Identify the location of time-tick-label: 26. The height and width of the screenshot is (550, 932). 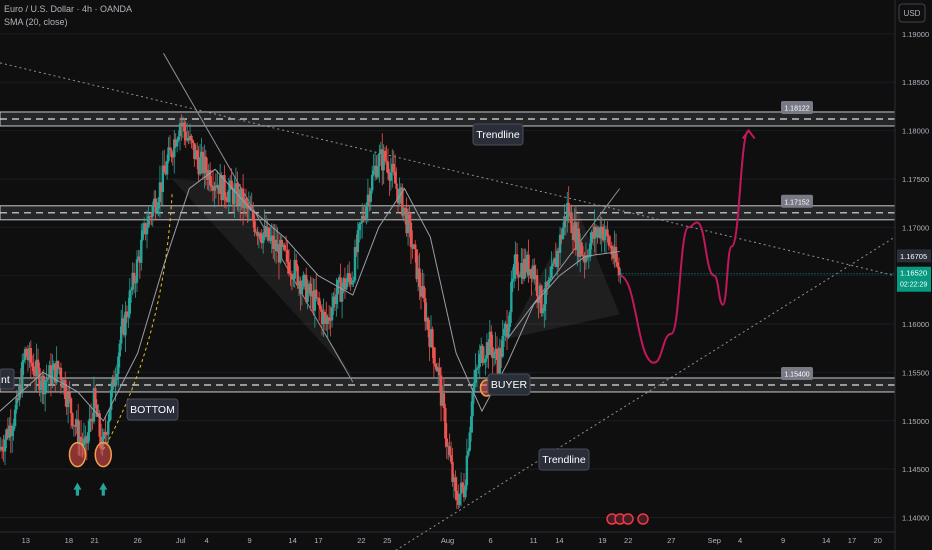
(138, 540).